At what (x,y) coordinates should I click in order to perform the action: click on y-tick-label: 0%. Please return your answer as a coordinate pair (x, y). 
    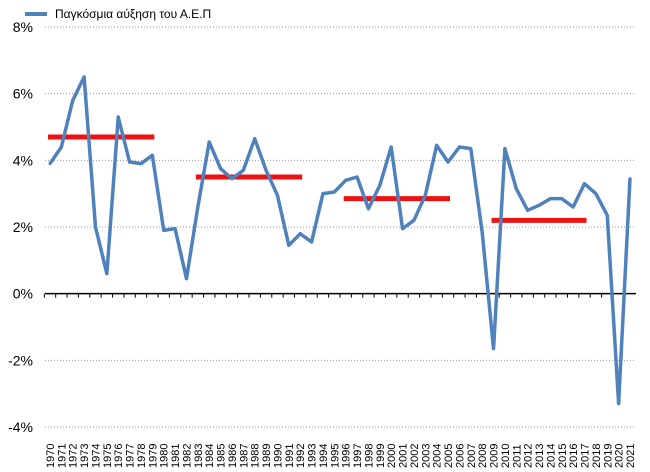
    Looking at the image, I should click on (23, 294).